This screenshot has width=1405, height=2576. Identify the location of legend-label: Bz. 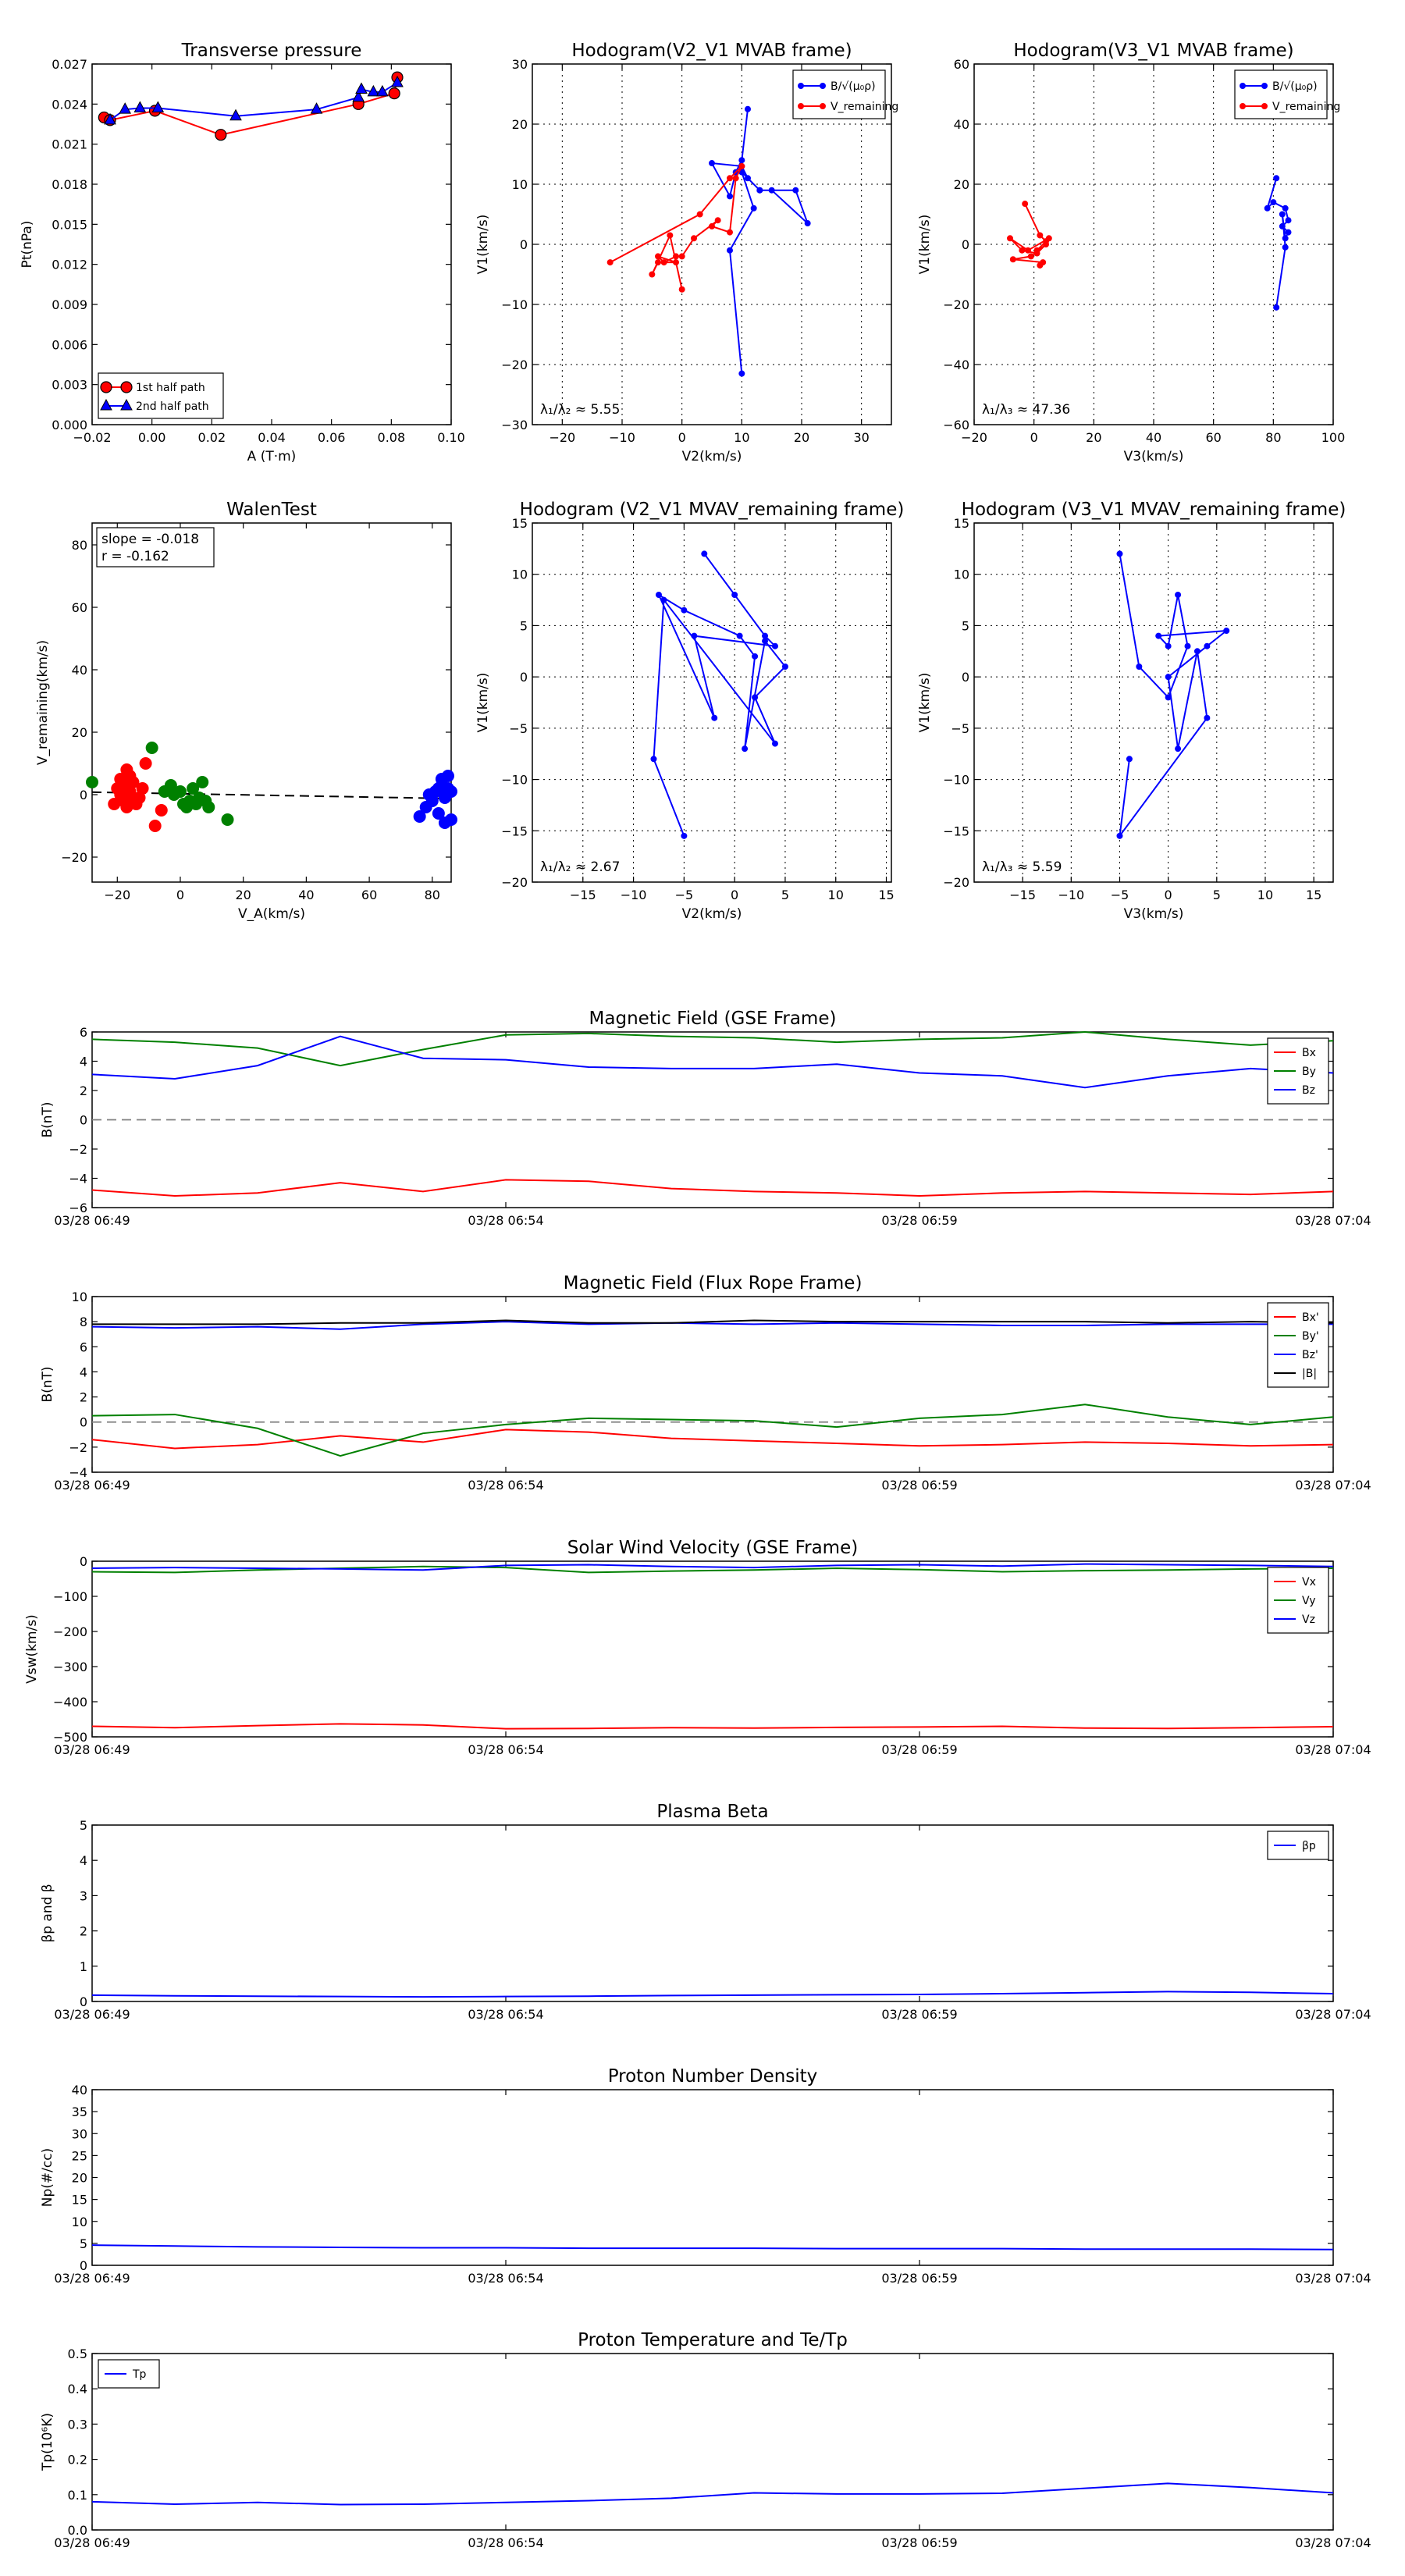
(1308, 1090).